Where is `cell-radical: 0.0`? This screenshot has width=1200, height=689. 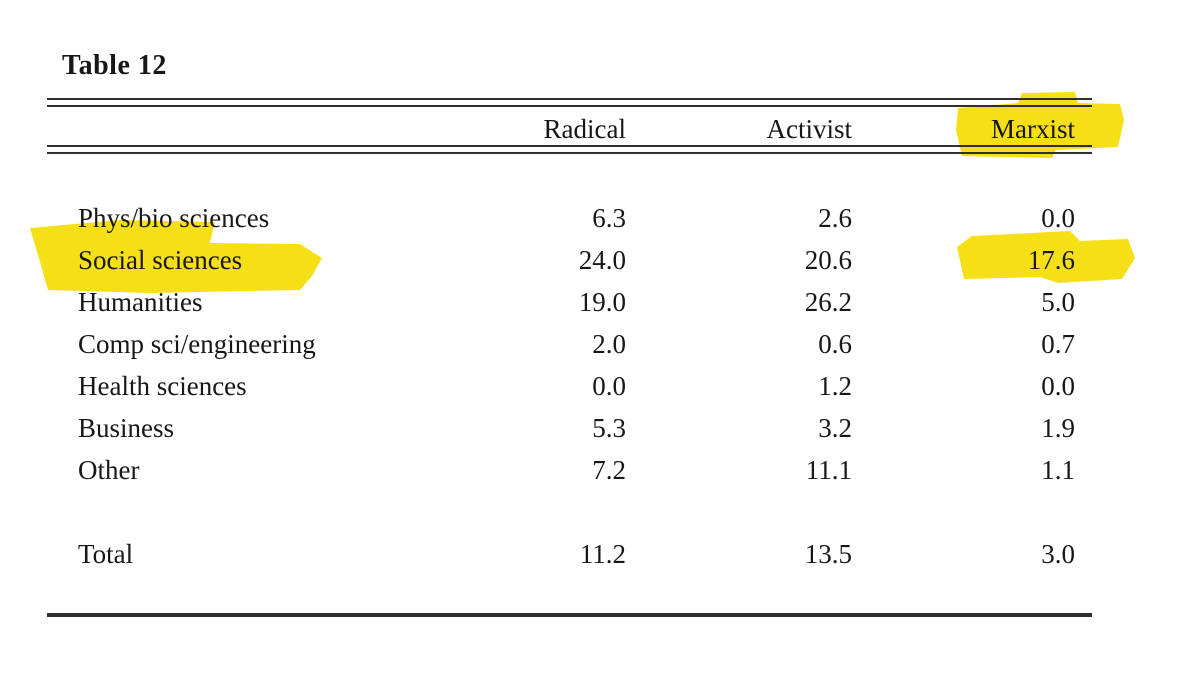 cell-radical: 0.0 is located at coordinates (609, 386).